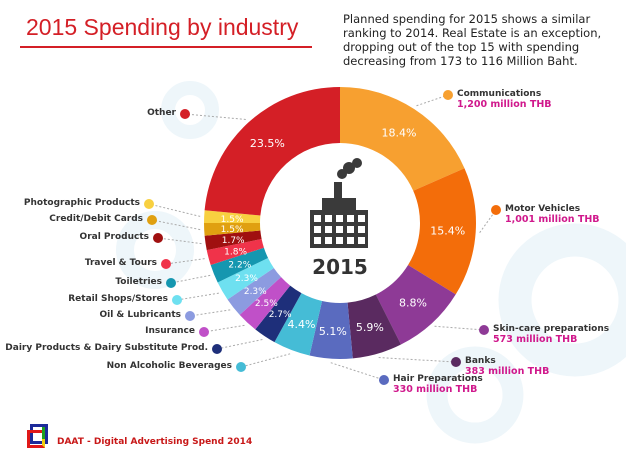 The width and height of the screenshot is (626, 458). What do you see at coordinates (267, 143) in the screenshot?
I see `slice-percent-label: 23.5%` at bounding box center [267, 143].